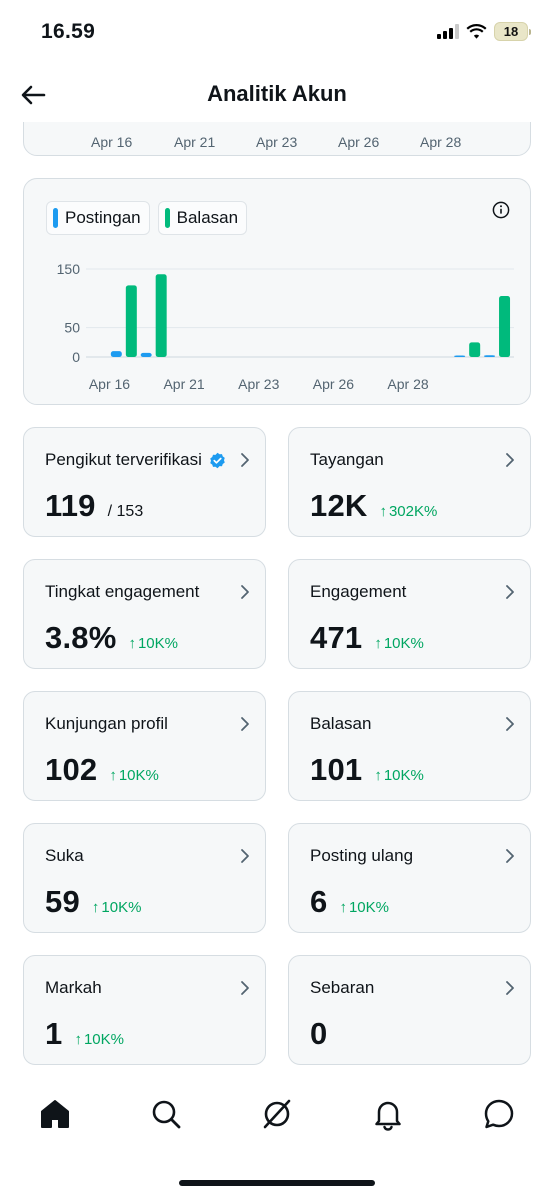 The width and height of the screenshot is (554, 1199). Describe the element at coordinates (123, 459) in the screenshot. I see `stat-label-text: Pengikut terverifikasi` at that location.